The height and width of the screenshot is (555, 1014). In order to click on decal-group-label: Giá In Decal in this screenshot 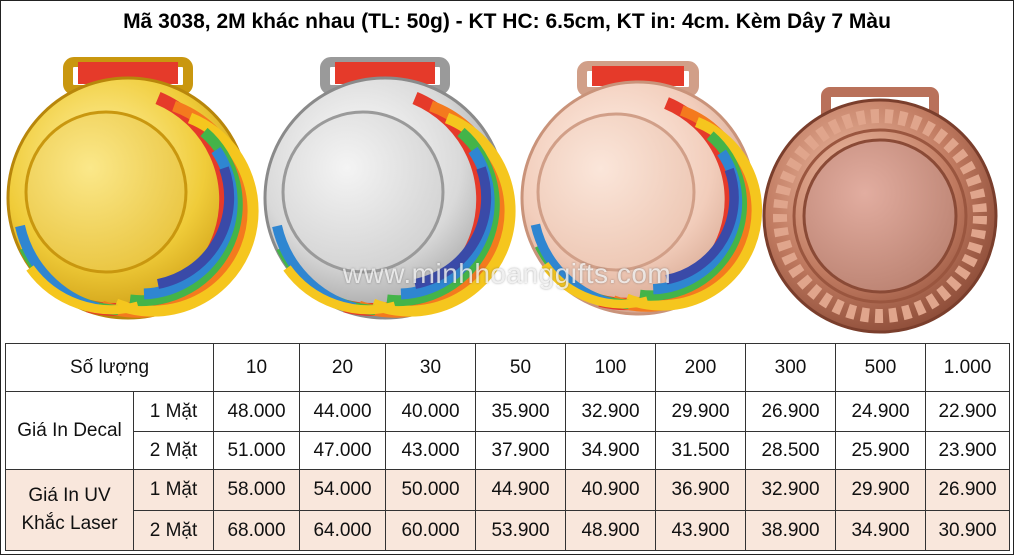, I will do `click(69, 430)`.